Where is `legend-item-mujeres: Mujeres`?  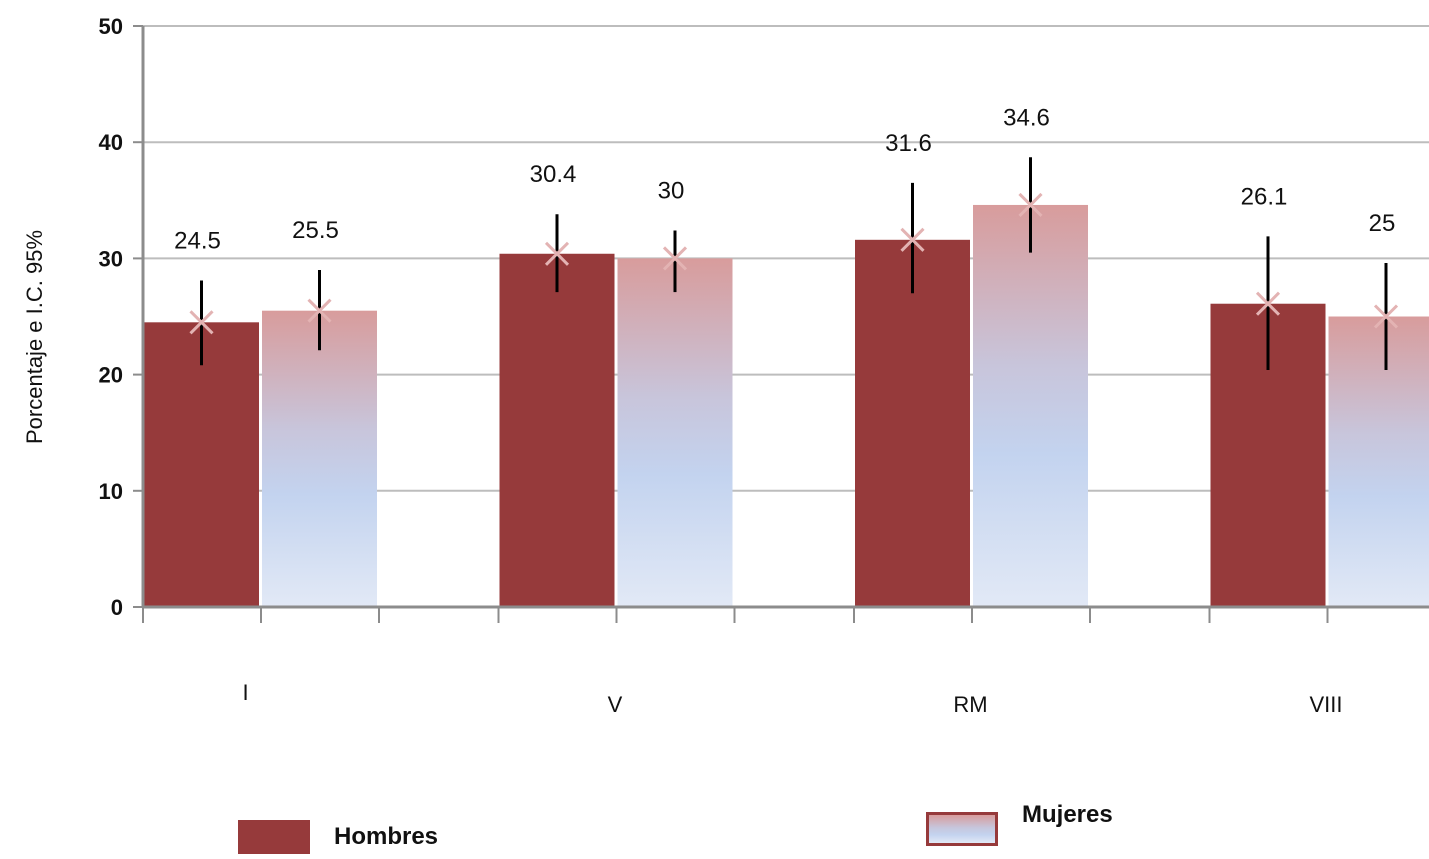
legend-item-mujeres: Mujeres is located at coordinates (1019, 823).